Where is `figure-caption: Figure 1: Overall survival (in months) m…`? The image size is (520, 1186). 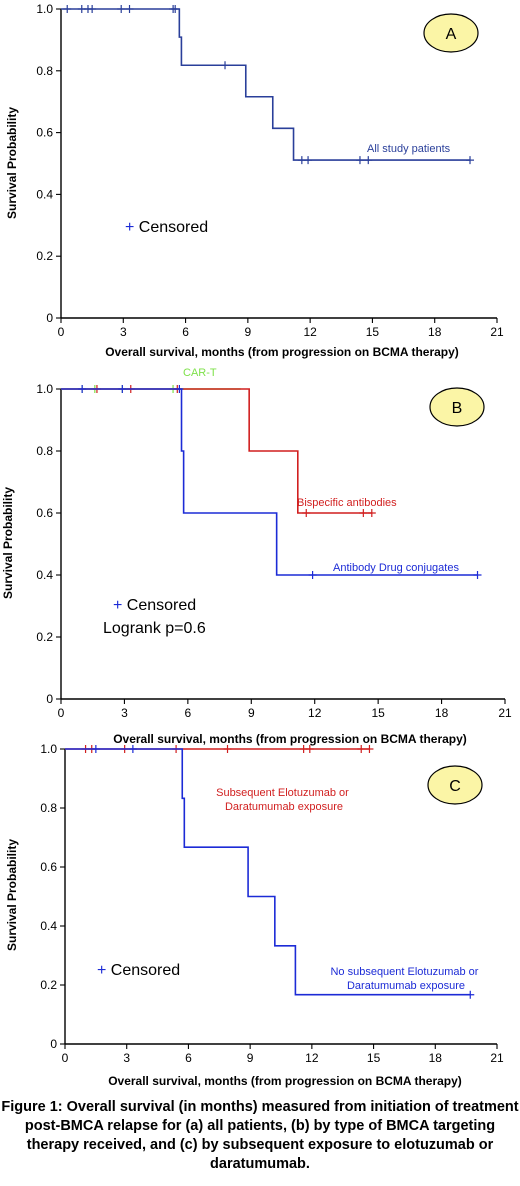 figure-caption: Figure 1: Overall survival (in months) m… is located at coordinates (260, 1135).